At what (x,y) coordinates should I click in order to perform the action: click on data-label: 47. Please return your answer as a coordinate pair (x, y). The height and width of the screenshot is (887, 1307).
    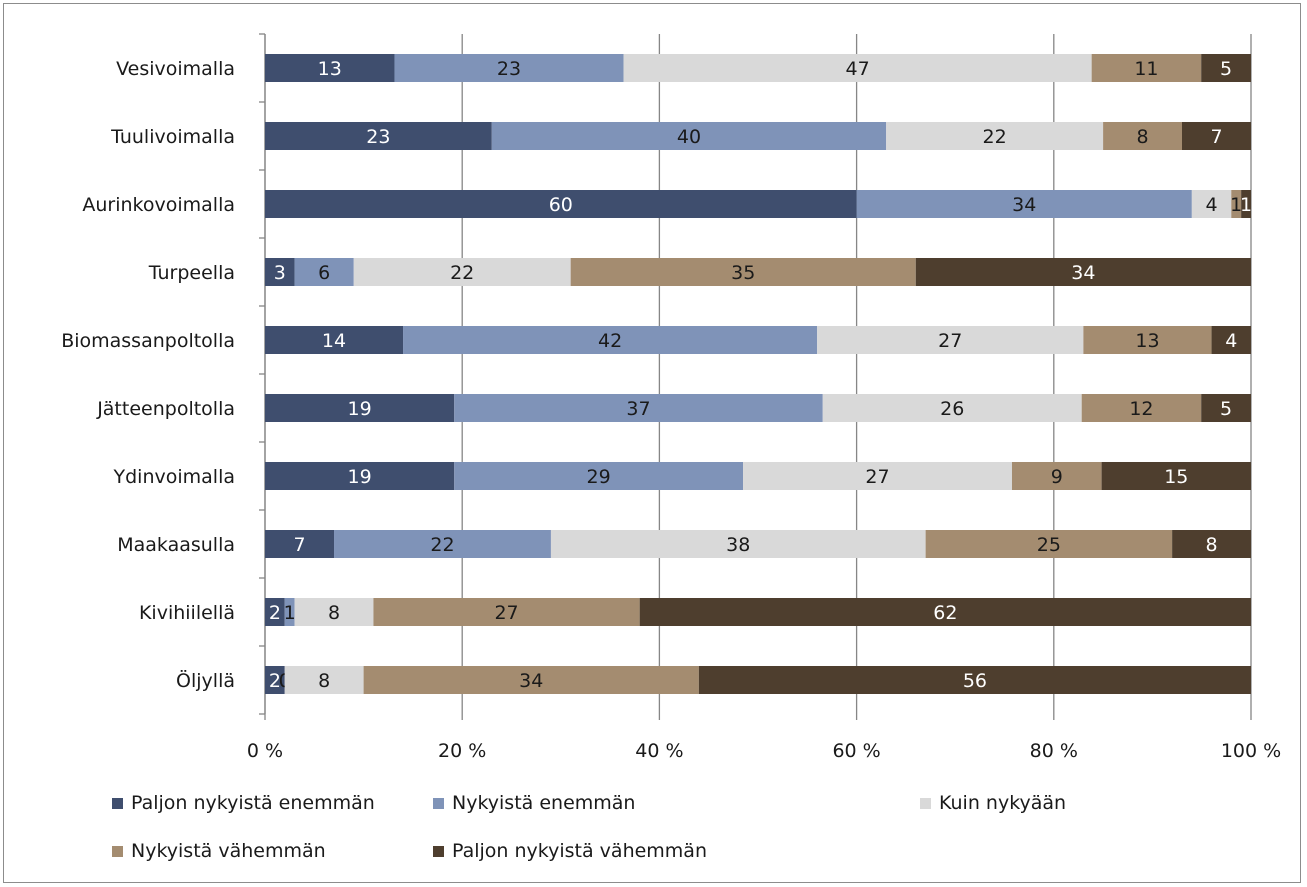
    Looking at the image, I should click on (858, 69).